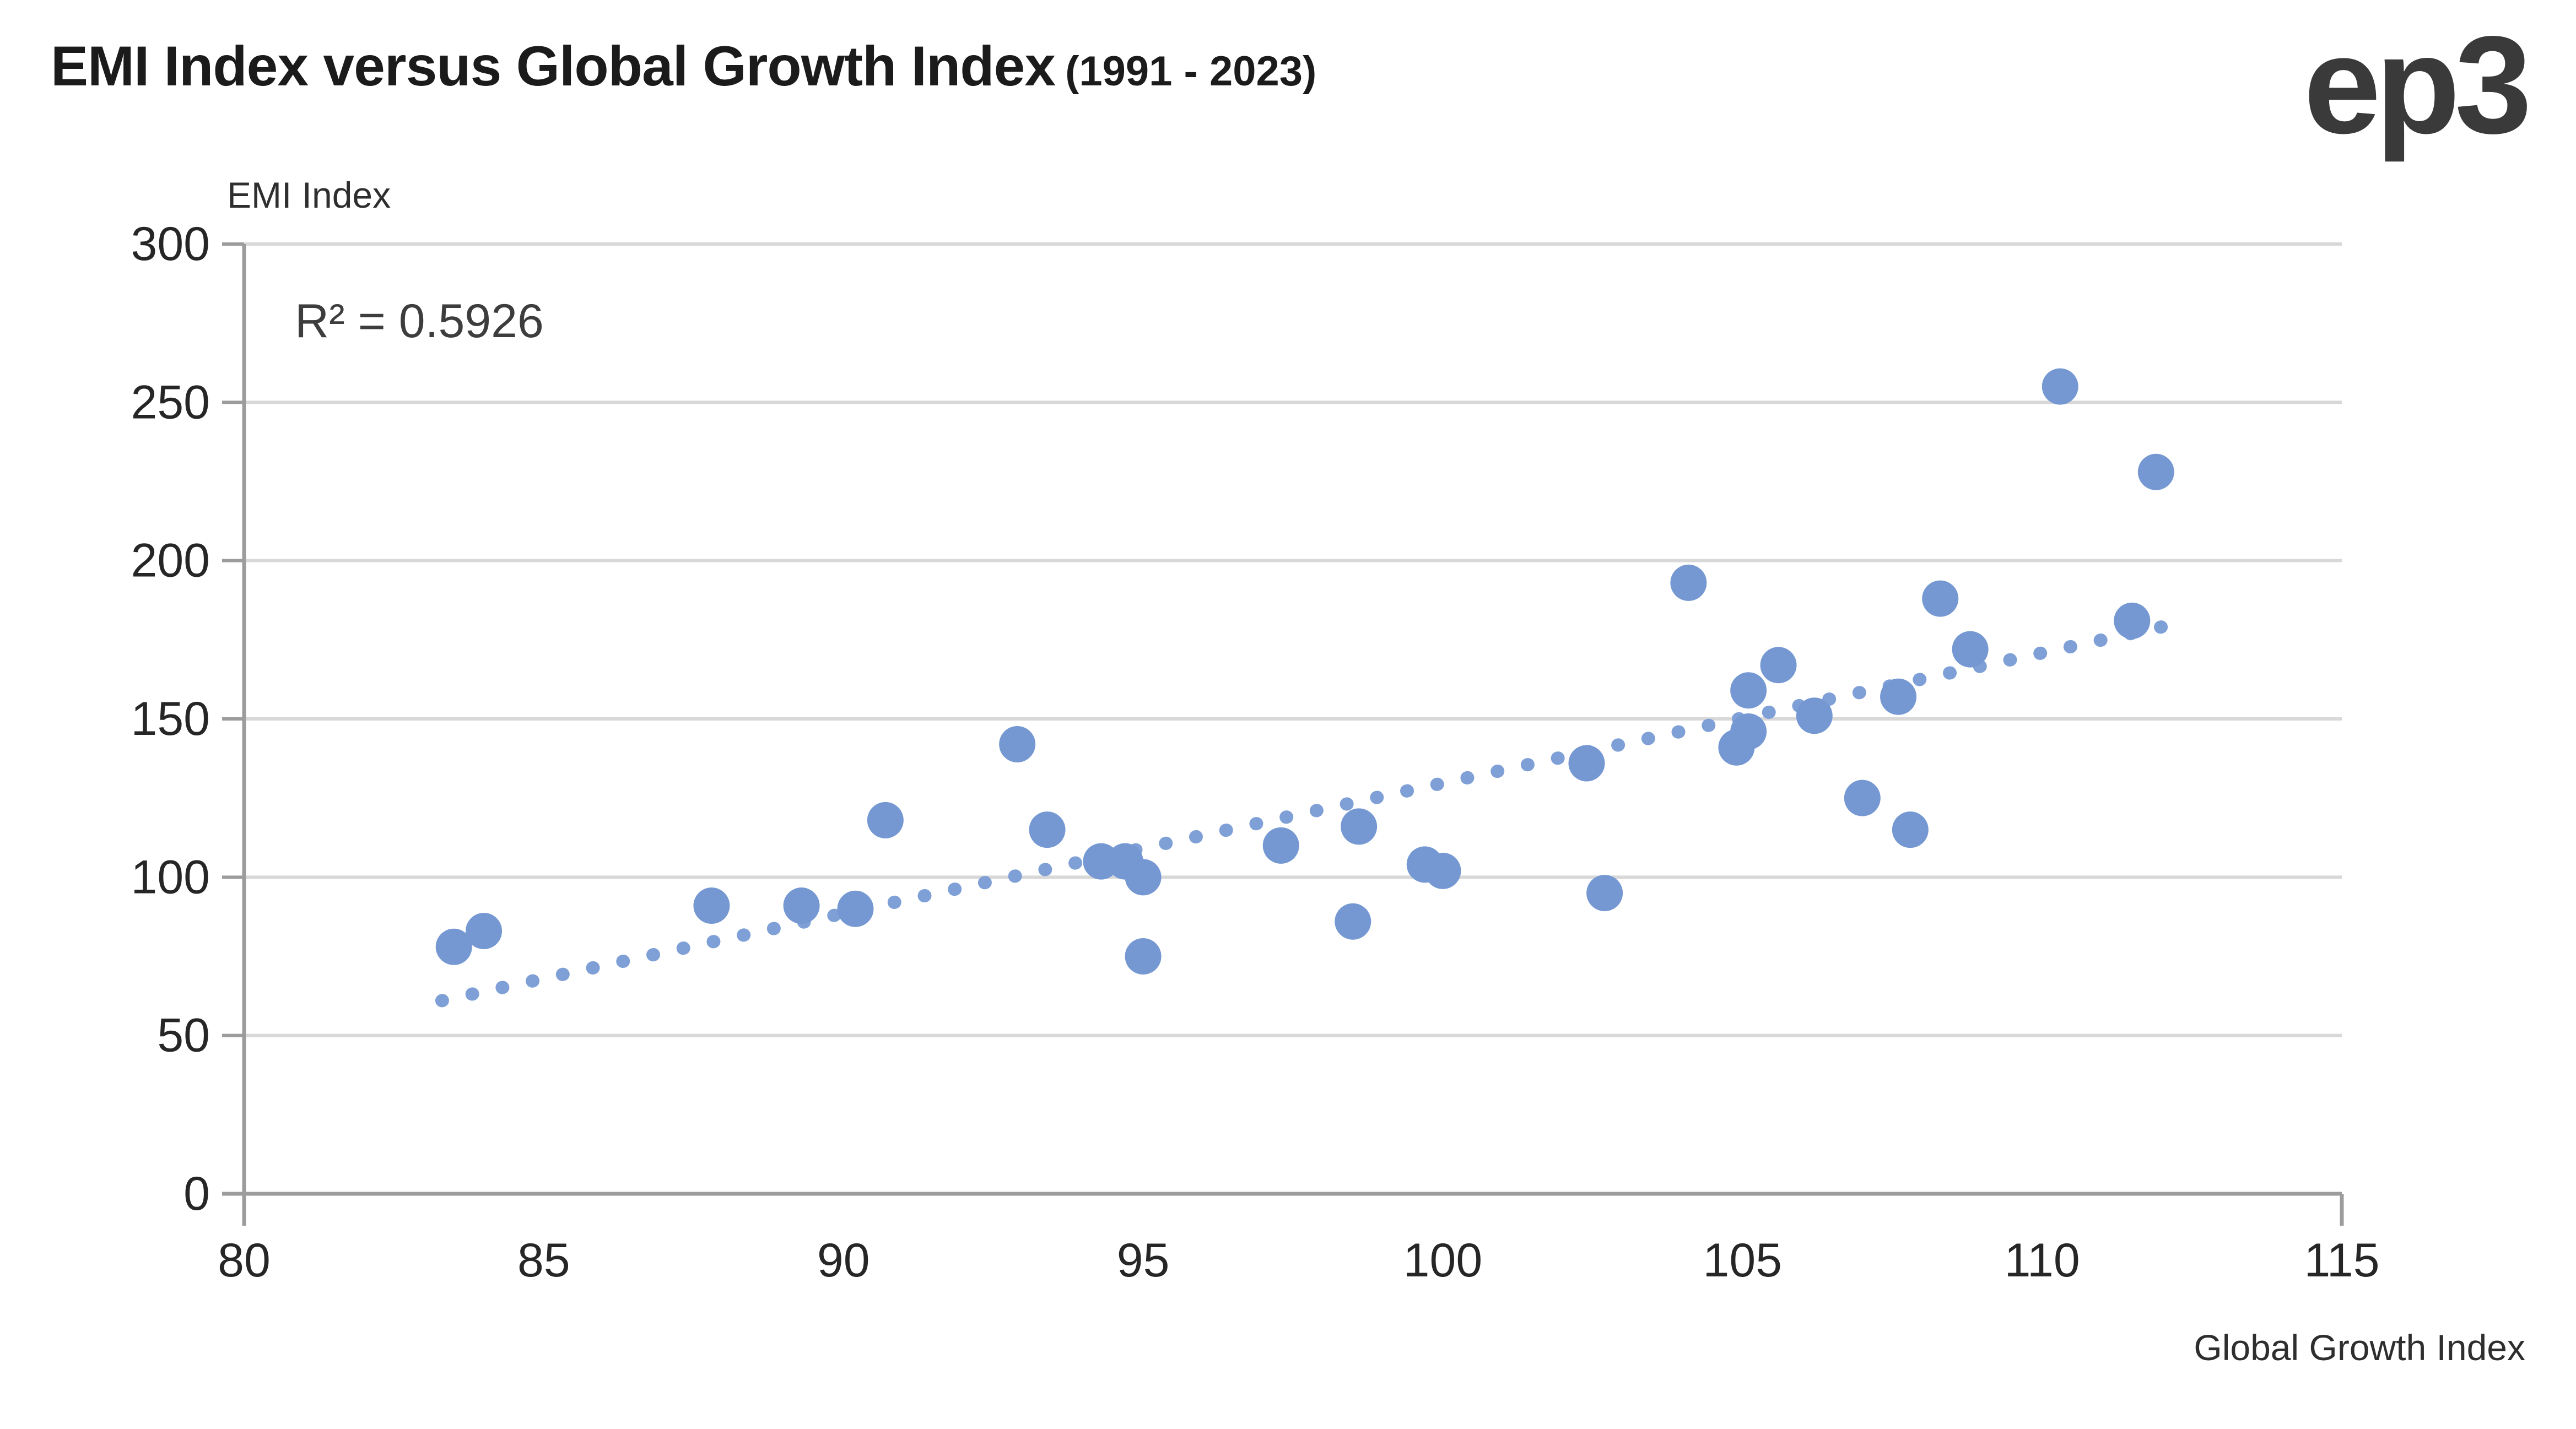  Describe the element at coordinates (183, 1035) in the screenshot. I see `y-tick-label: 50` at that location.